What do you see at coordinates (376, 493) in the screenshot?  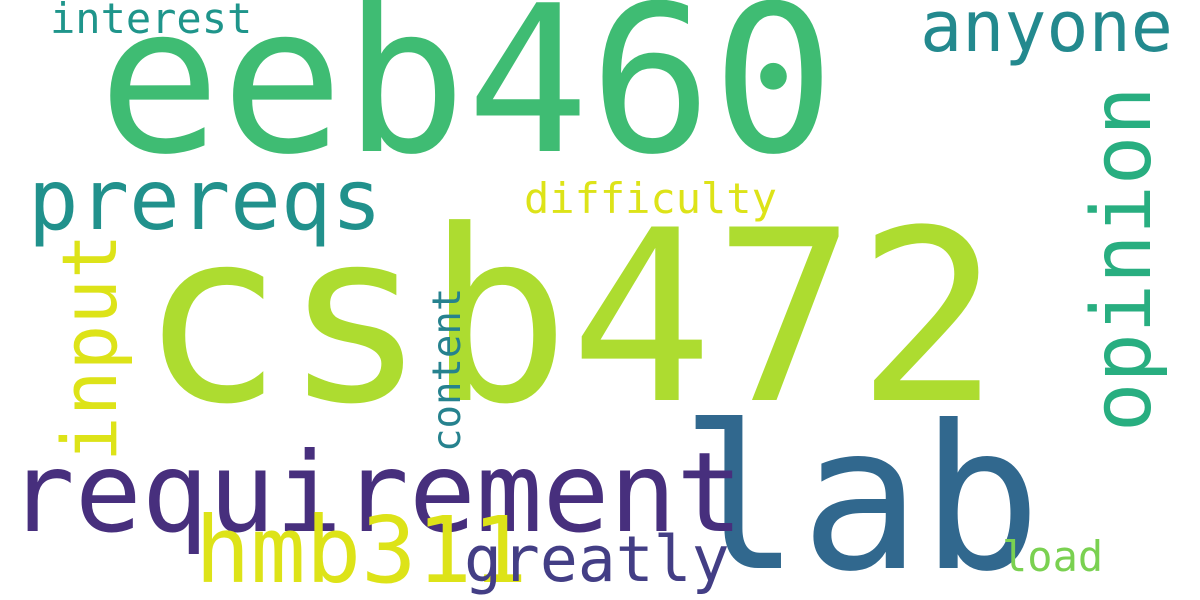 I see `word-requirement: requirement` at bounding box center [376, 493].